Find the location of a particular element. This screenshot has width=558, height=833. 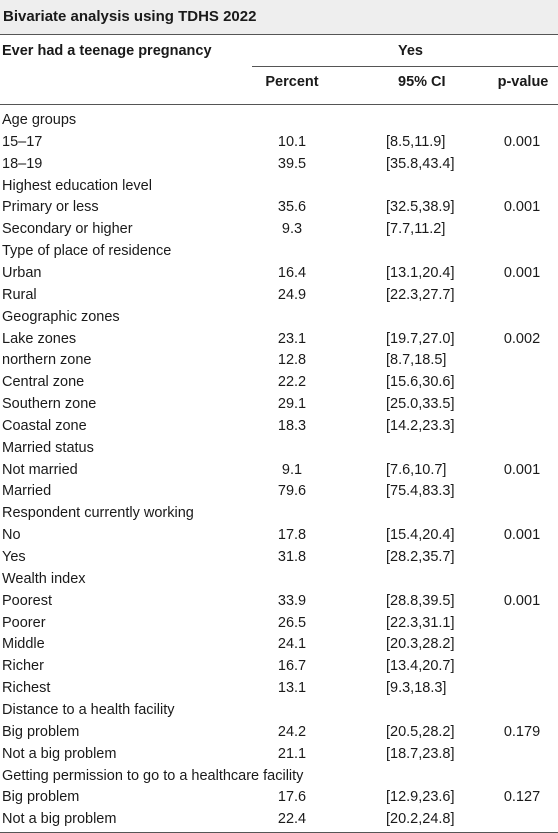

percent-cell: 9.1 is located at coordinates (292, 469).